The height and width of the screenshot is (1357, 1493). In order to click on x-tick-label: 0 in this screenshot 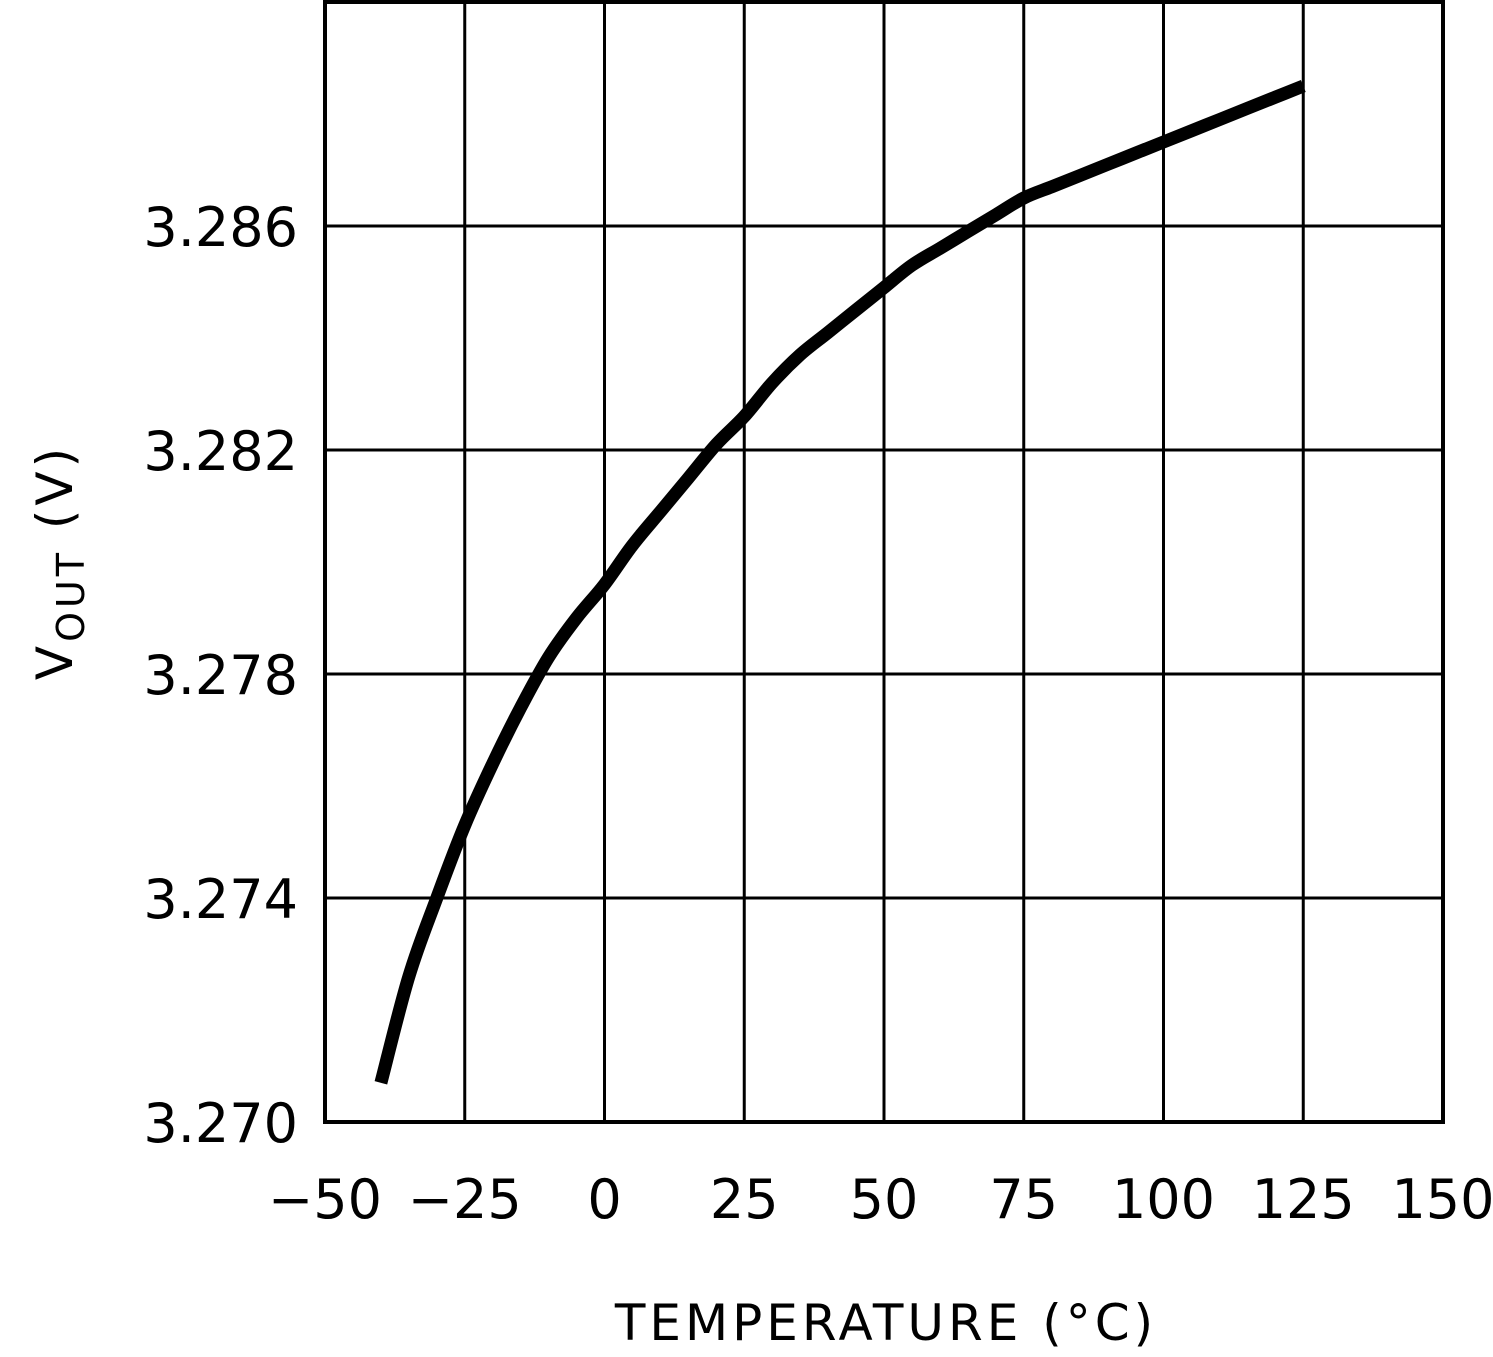, I will do `click(604, 1199)`.